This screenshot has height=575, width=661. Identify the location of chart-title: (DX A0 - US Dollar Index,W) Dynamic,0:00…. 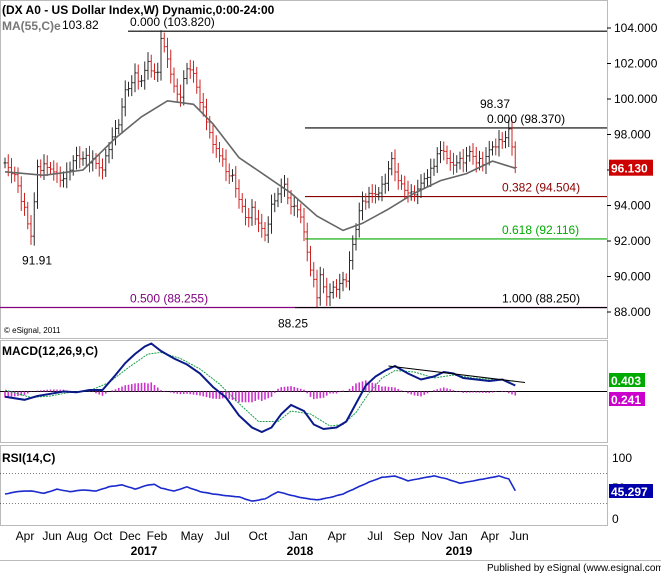
(138, 10).